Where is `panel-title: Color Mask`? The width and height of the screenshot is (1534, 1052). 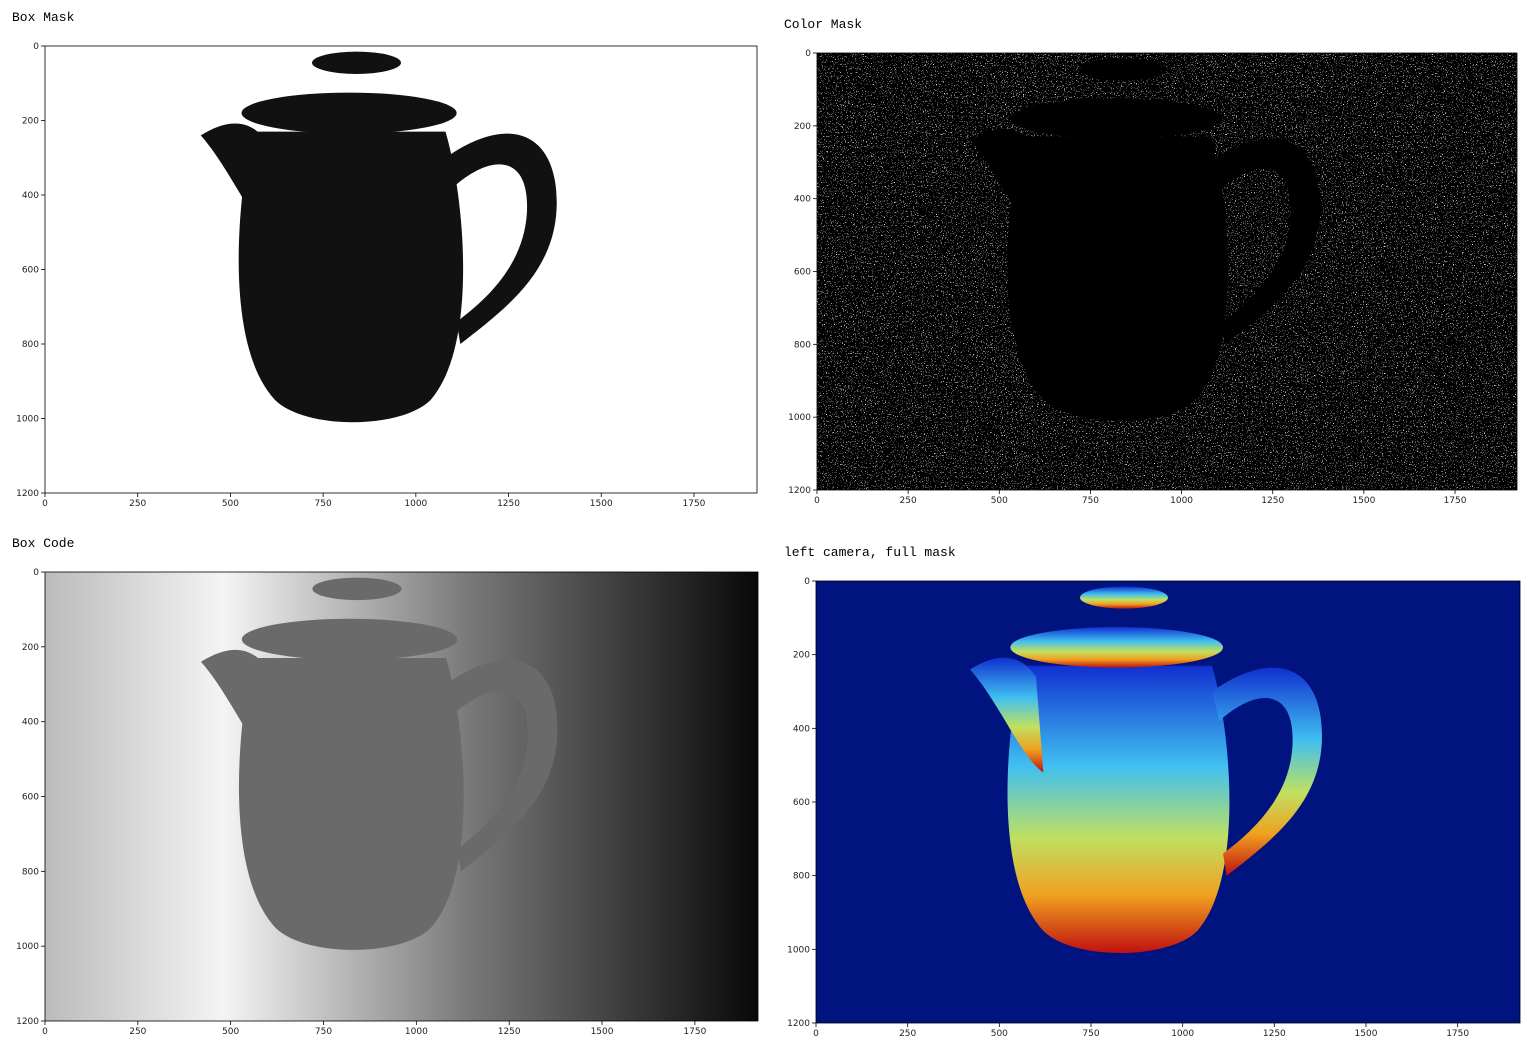 panel-title: Color Mask is located at coordinates (823, 24).